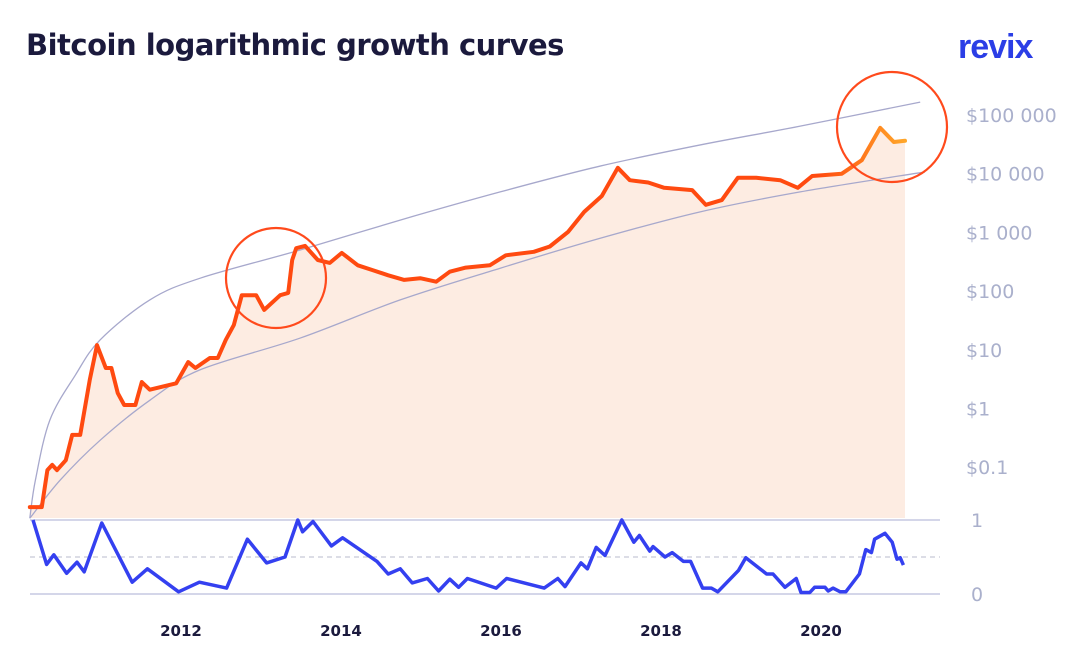 The image size is (1078, 667). I want to click on y-tick-label: $10, so click(984, 351).